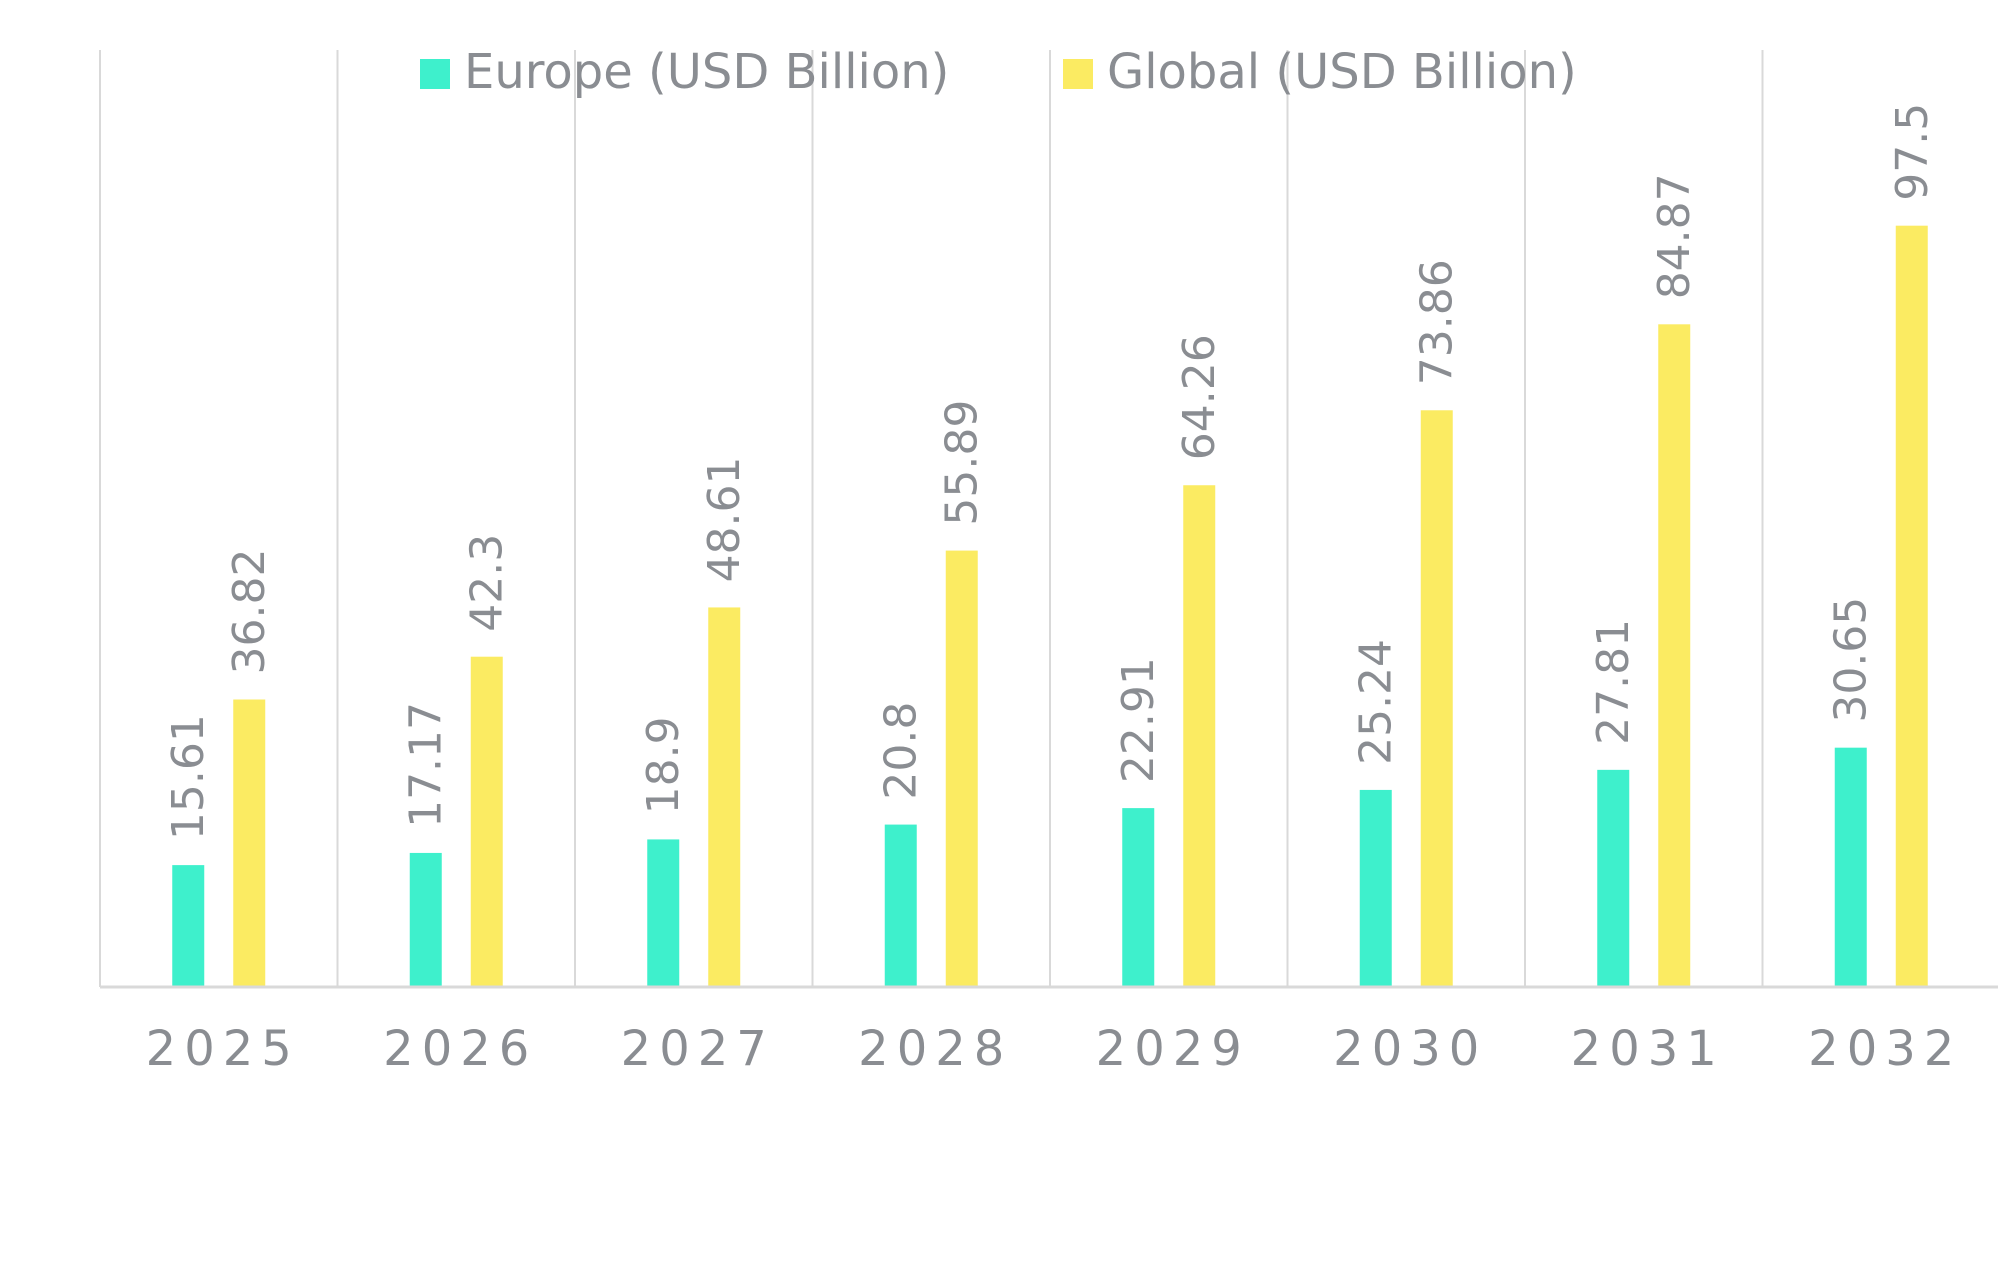 The height and width of the screenshot is (1274, 1998). What do you see at coordinates (1912, 152) in the screenshot?
I see `data-label: 97.5` at bounding box center [1912, 152].